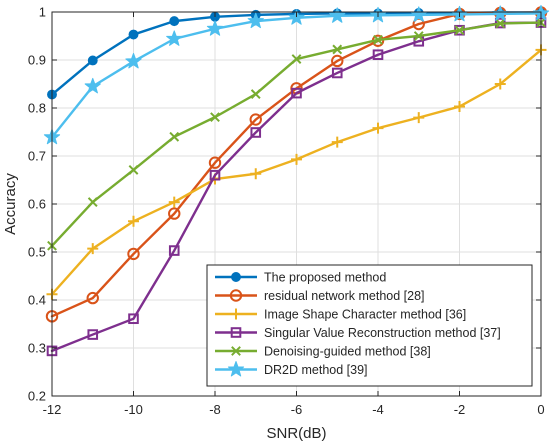 This screenshot has height=448, width=550. Describe the element at coordinates (37, 348) in the screenshot. I see `y-tick-label: 0.3` at that location.